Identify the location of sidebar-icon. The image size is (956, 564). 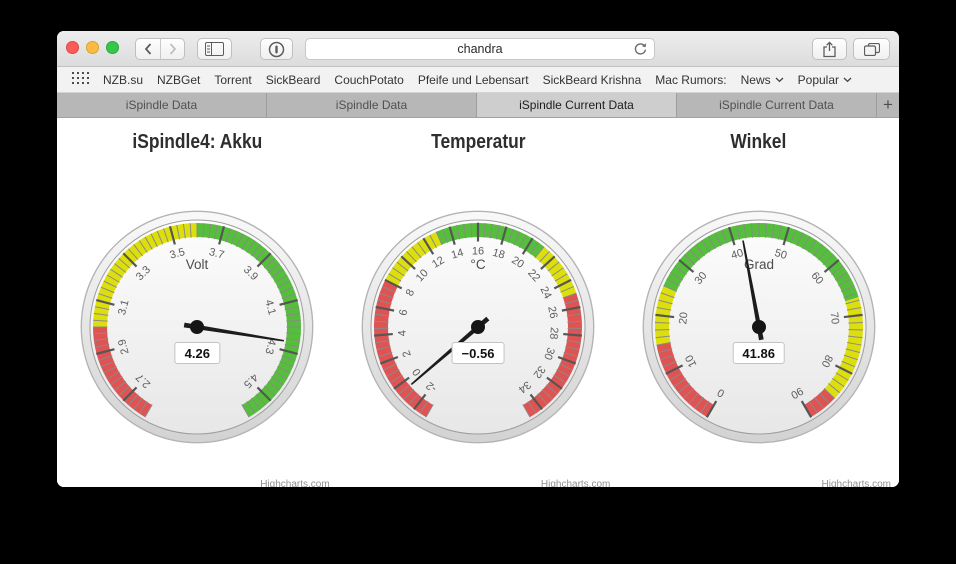
(214, 49).